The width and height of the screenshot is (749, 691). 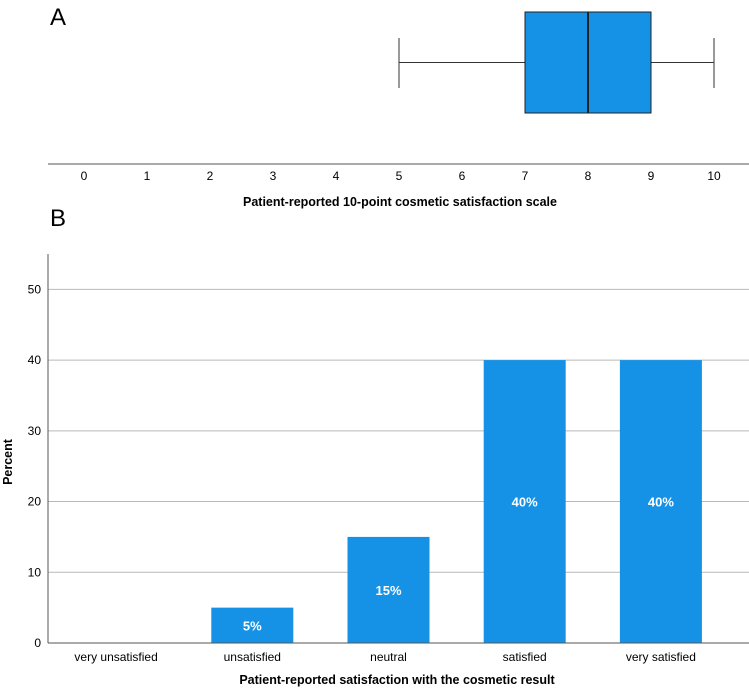 What do you see at coordinates (525, 176) in the screenshot?
I see `panel-a-x-tick-label: 7` at bounding box center [525, 176].